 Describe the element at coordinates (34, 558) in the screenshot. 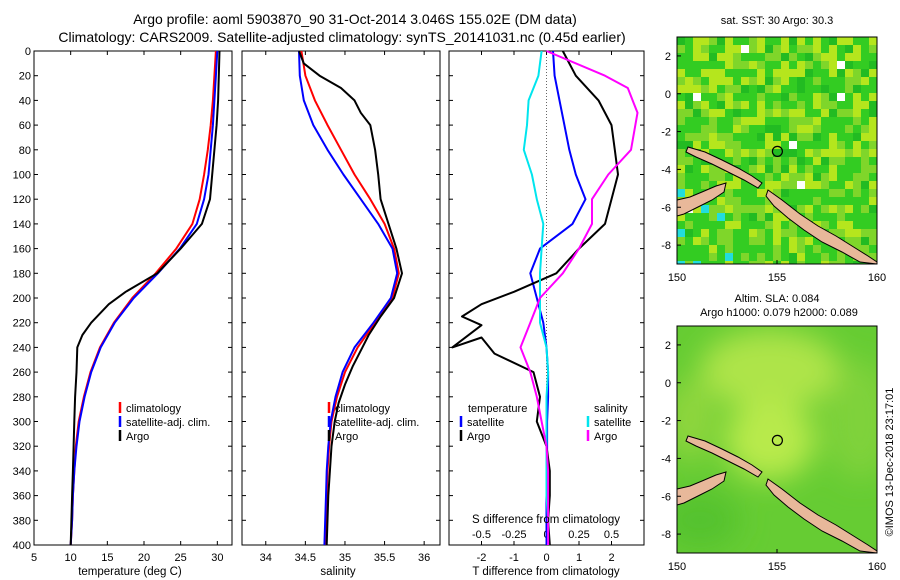

I see `x-tick-label: 5` at that location.